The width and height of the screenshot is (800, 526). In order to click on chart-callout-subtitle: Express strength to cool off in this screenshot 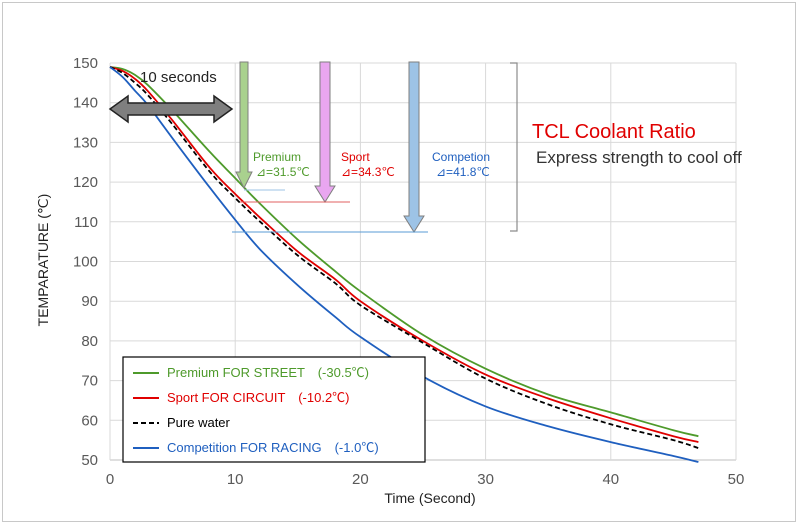, I will do `click(639, 157)`.